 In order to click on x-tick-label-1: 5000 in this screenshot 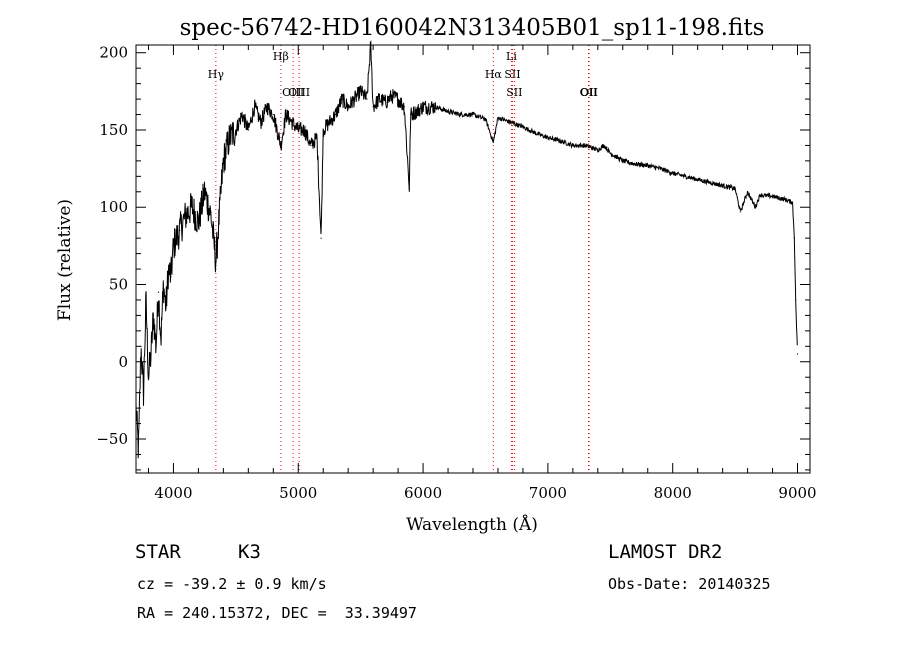, I will do `click(298, 493)`.